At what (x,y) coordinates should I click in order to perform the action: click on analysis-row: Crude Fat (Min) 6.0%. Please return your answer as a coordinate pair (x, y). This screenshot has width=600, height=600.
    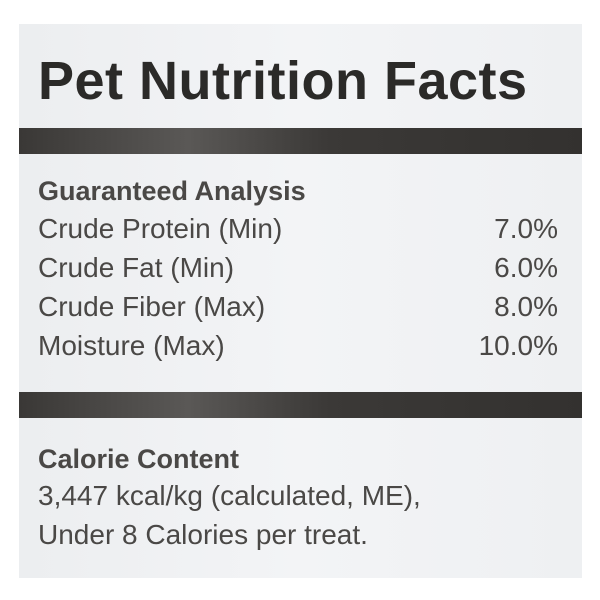
    Looking at the image, I should click on (298, 268).